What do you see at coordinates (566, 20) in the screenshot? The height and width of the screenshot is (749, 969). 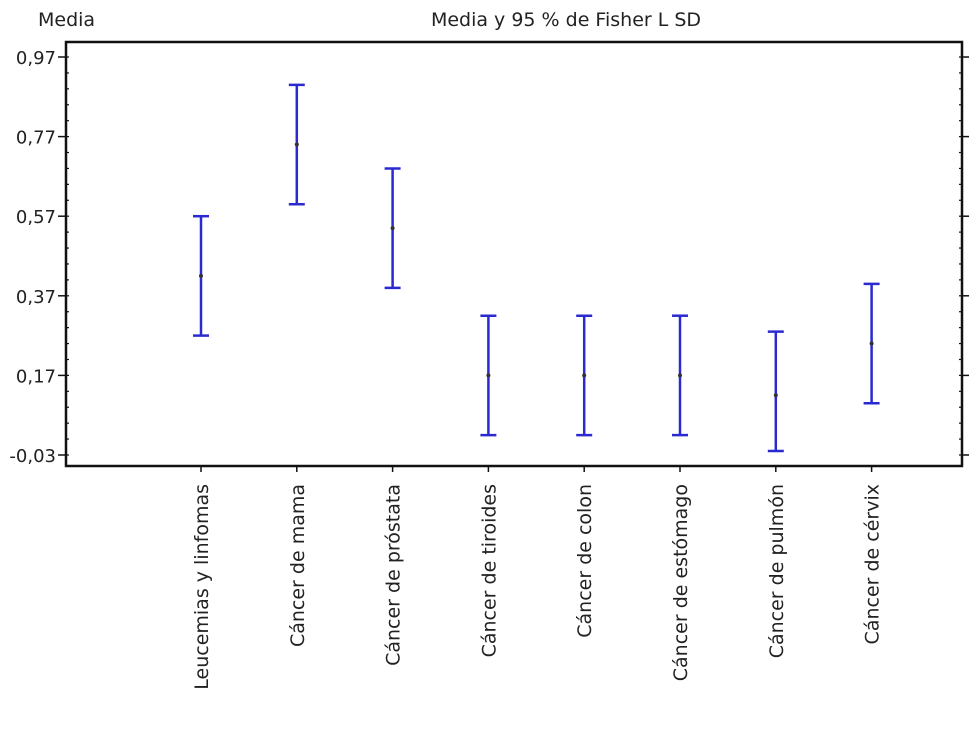 I see `chart-title: Media y 95 % de Fisher L SD` at bounding box center [566, 20].